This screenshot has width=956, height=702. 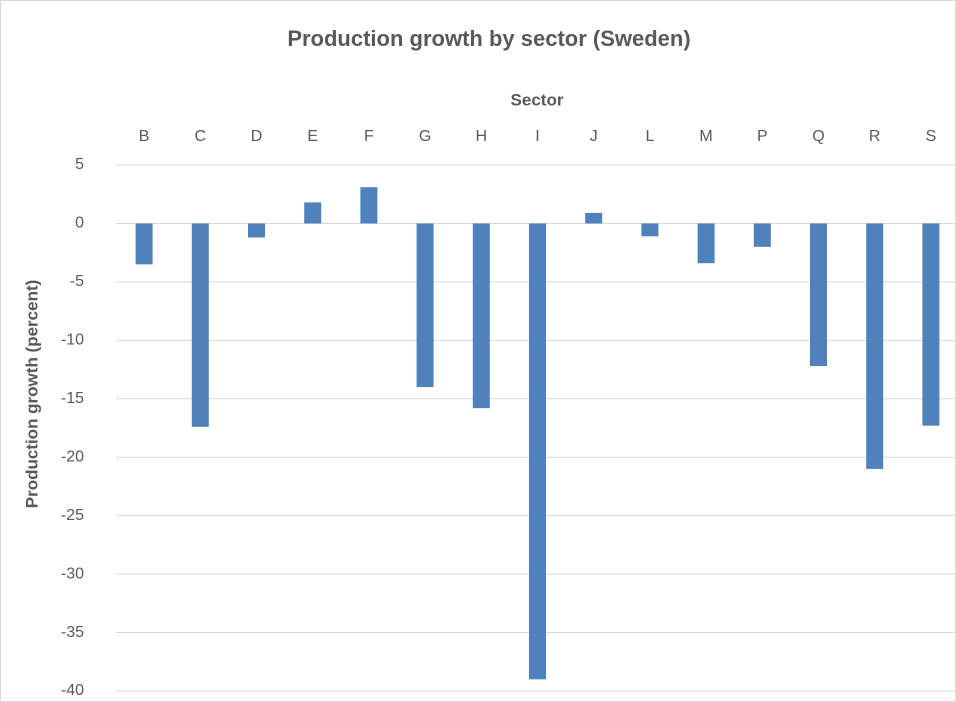 What do you see at coordinates (482, 136) in the screenshot?
I see `x-tick-label: H` at bounding box center [482, 136].